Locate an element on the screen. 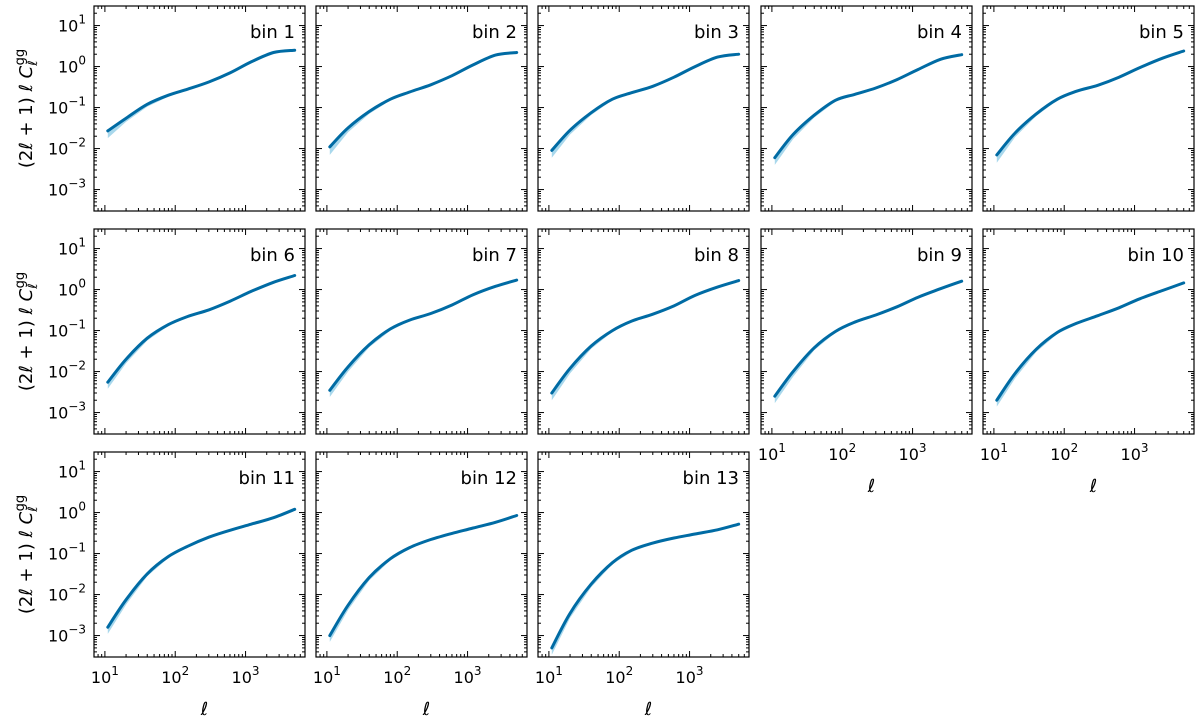 Image resolution: width=1200 pixels, height=719 pixels. panel-8: bin 8 is located at coordinates (643, 331).